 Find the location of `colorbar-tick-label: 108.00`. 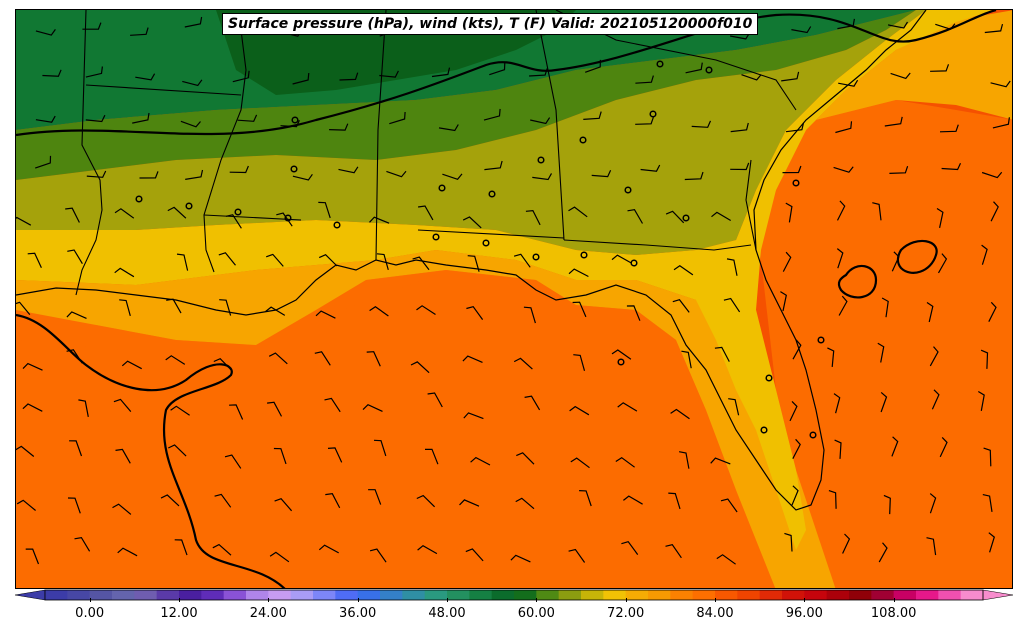

colorbar-tick-label: 108.00 is located at coordinates (893, 613).